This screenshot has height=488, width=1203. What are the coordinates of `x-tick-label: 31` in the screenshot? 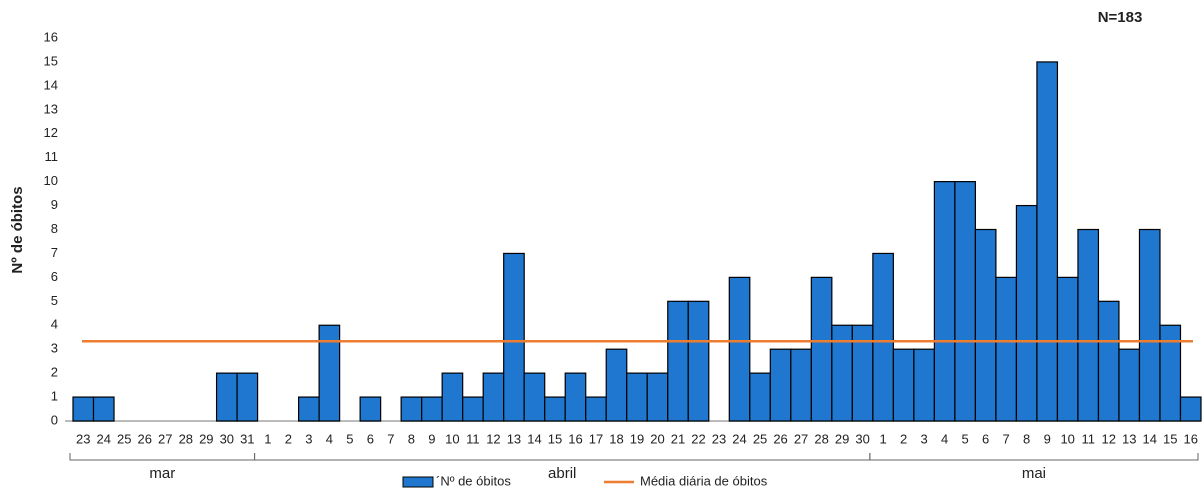 It's located at (247, 438).